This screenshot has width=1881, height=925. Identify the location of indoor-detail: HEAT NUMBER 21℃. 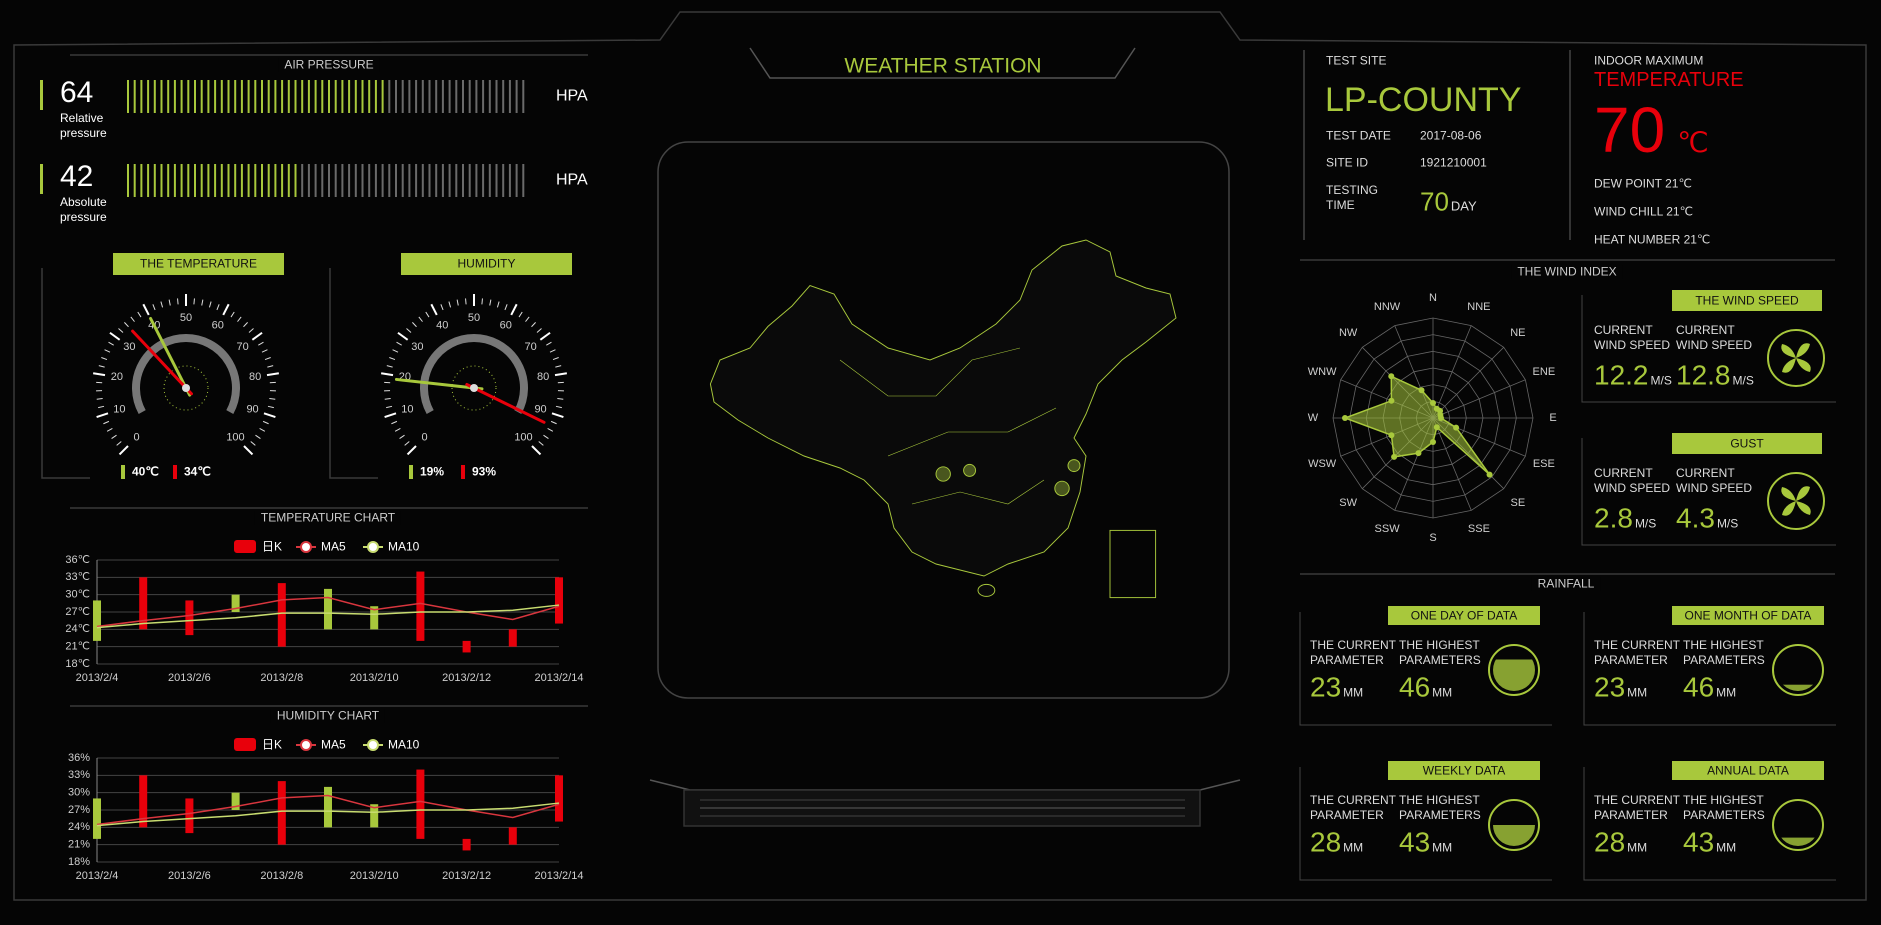
(1652, 239).